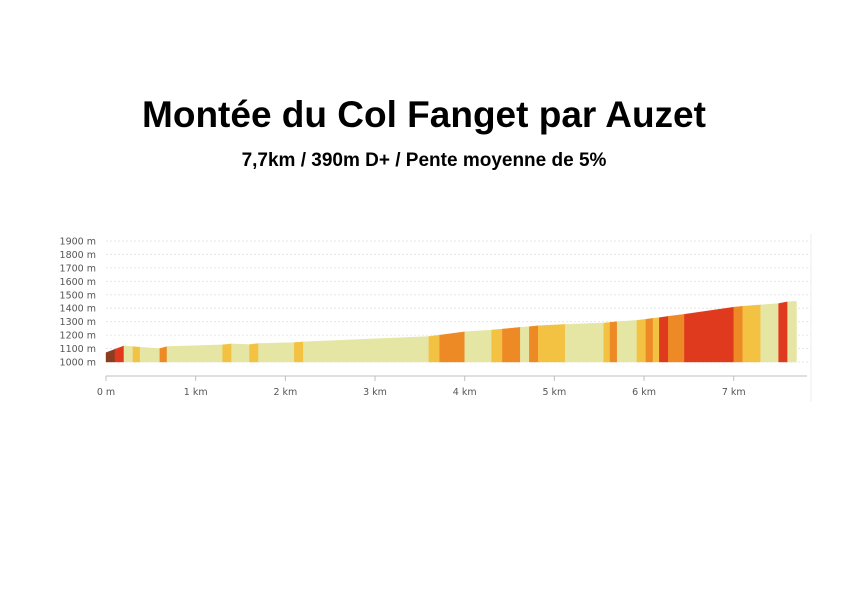 The image size is (848, 600). What do you see at coordinates (78, 363) in the screenshot?
I see `y-tick-label: 1000 m` at bounding box center [78, 363].